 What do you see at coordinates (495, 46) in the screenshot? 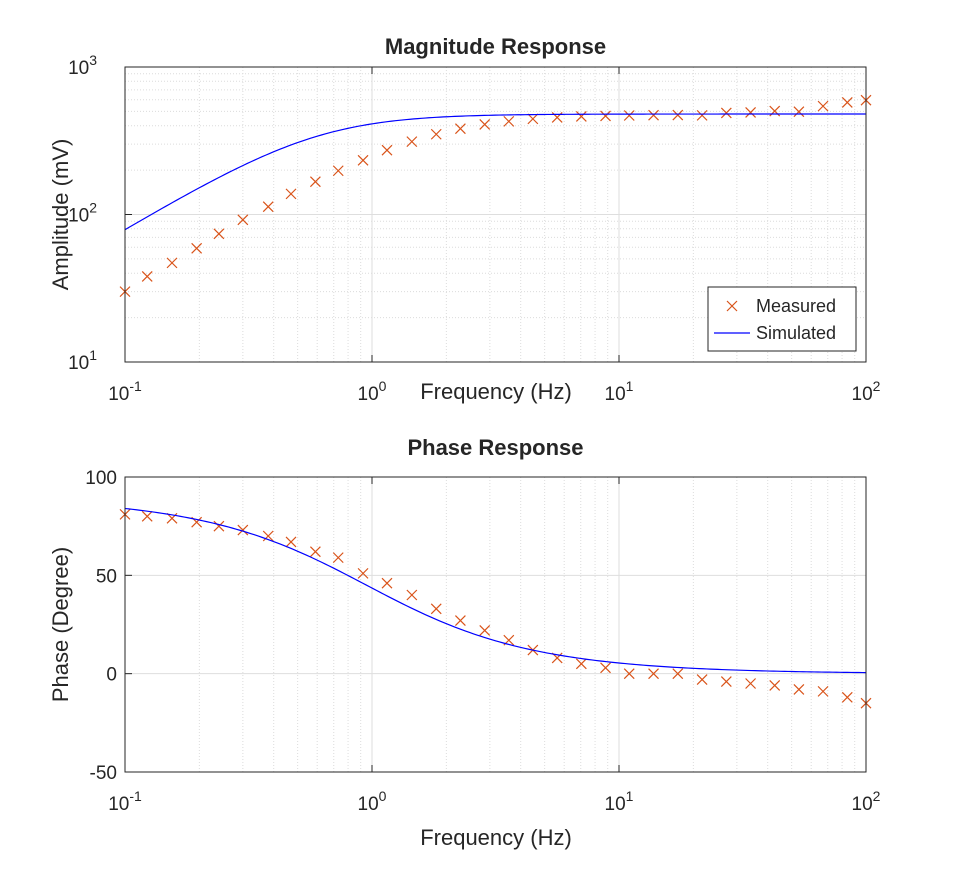
I see `mag-chart-title: Magnitude Response` at bounding box center [495, 46].